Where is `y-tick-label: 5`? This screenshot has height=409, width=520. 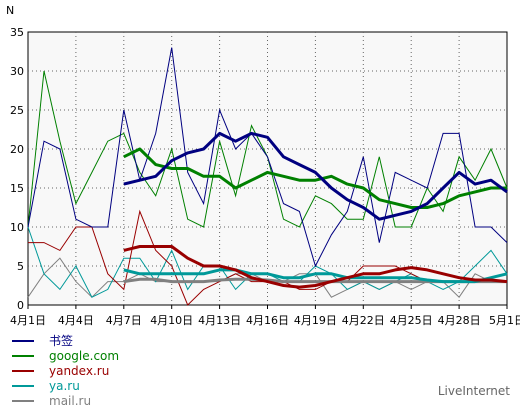
y-tick-label: 5 is located at coordinates (20, 266).